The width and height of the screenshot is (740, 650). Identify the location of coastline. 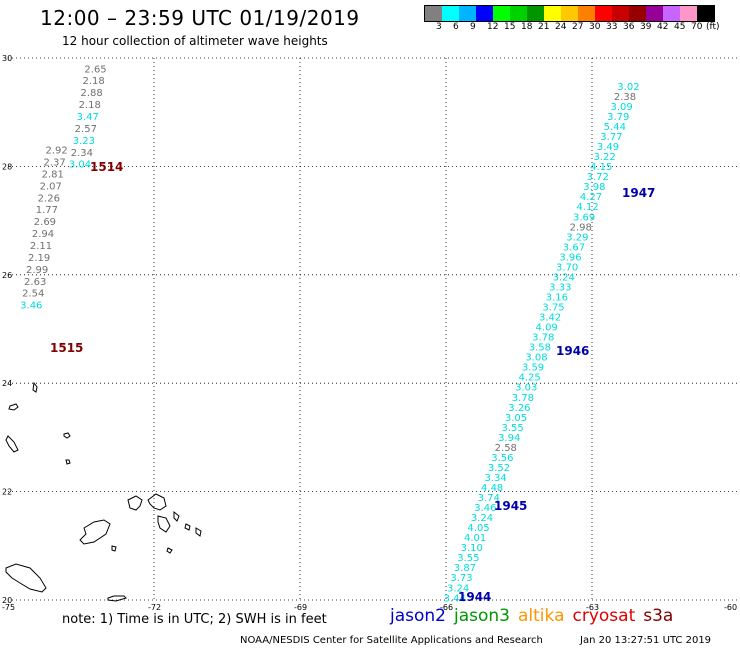
(103, 491).